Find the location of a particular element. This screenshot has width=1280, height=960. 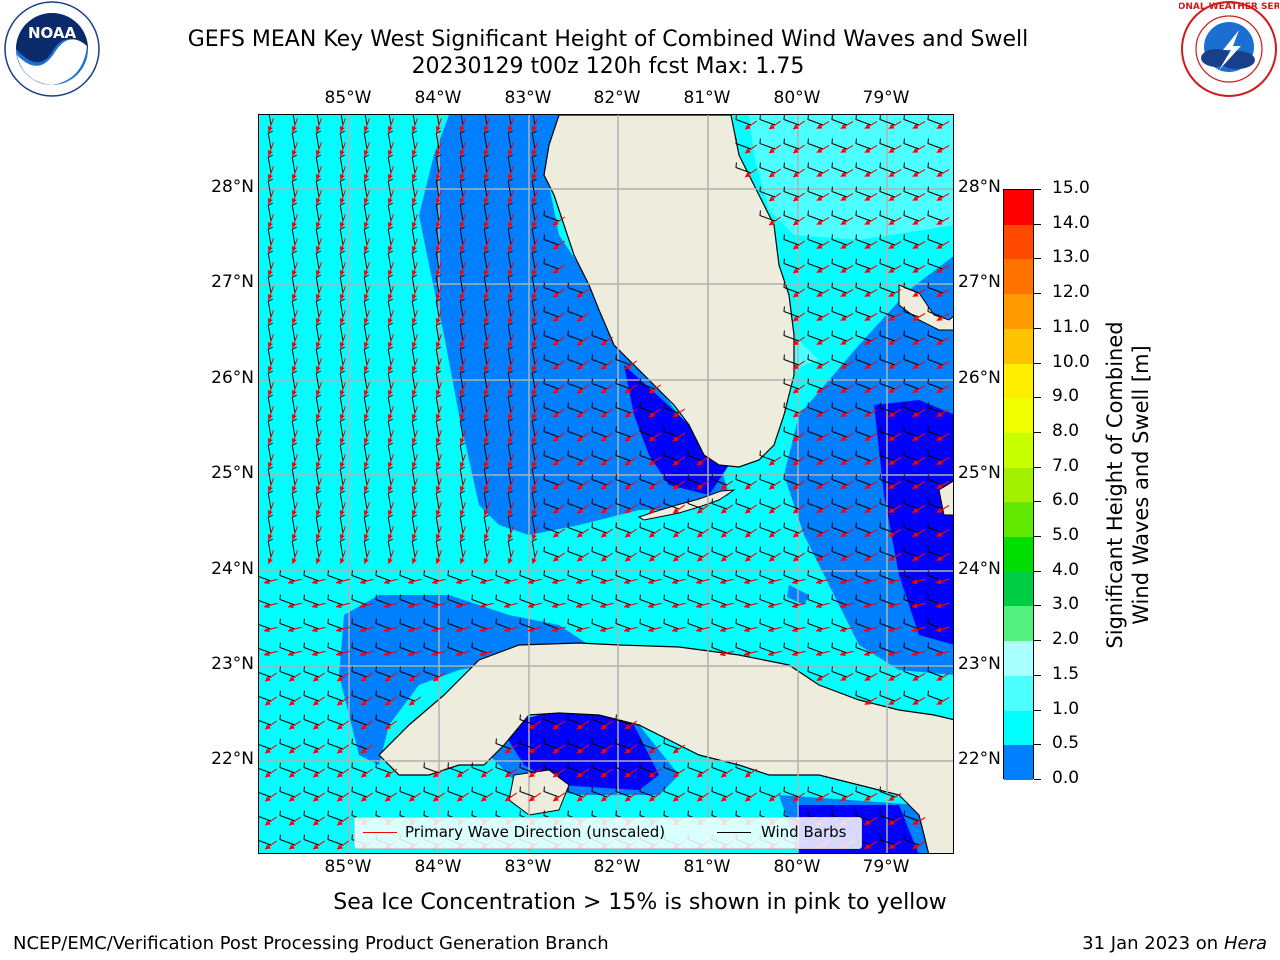

colorbar-tick-label: 7.0 is located at coordinates (1066, 465).